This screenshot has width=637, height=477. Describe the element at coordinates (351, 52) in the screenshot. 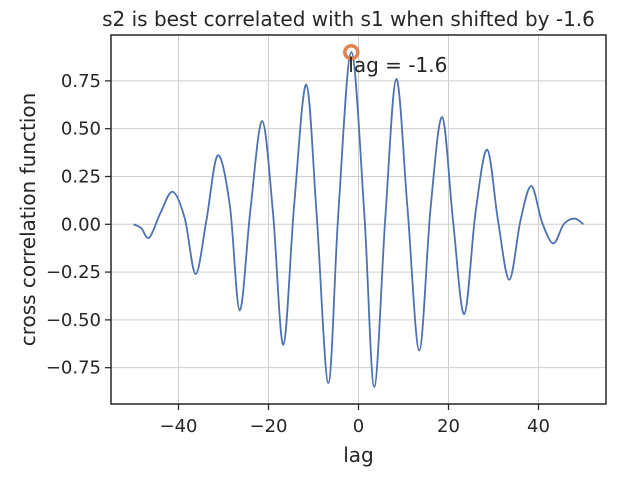

I see `peak-marker` at that location.